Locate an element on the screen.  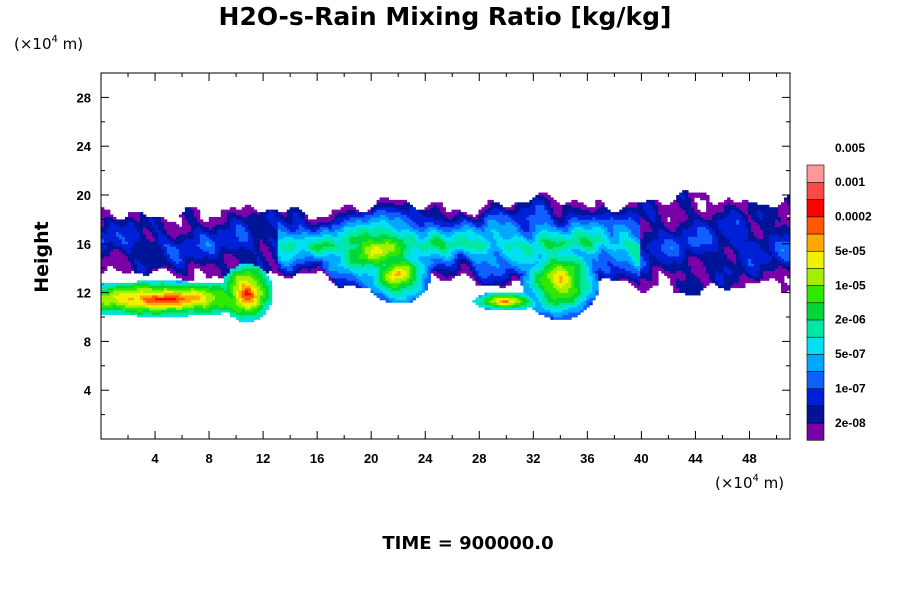
x-tick-label: 44 is located at coordinates (695, 458).